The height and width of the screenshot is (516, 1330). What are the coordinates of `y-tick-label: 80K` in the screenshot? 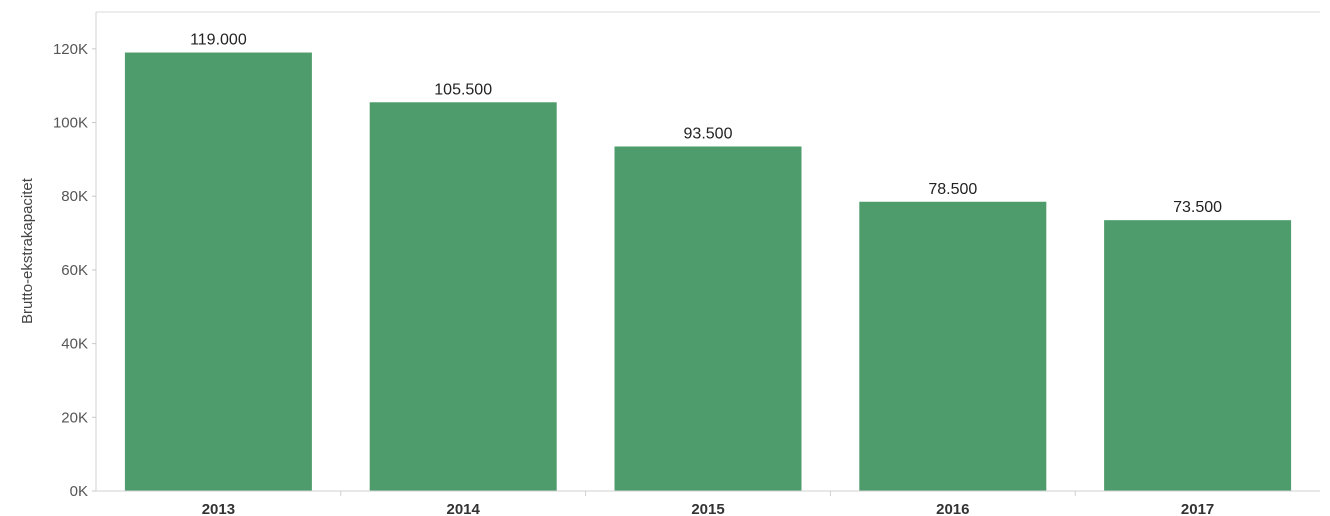 It's located at (74, 196).